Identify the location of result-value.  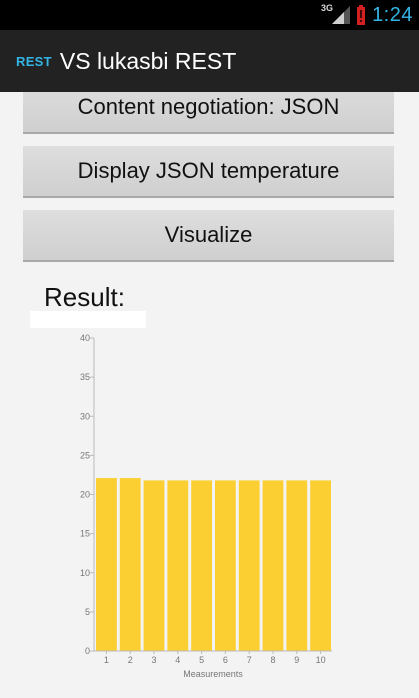
(88, 319).